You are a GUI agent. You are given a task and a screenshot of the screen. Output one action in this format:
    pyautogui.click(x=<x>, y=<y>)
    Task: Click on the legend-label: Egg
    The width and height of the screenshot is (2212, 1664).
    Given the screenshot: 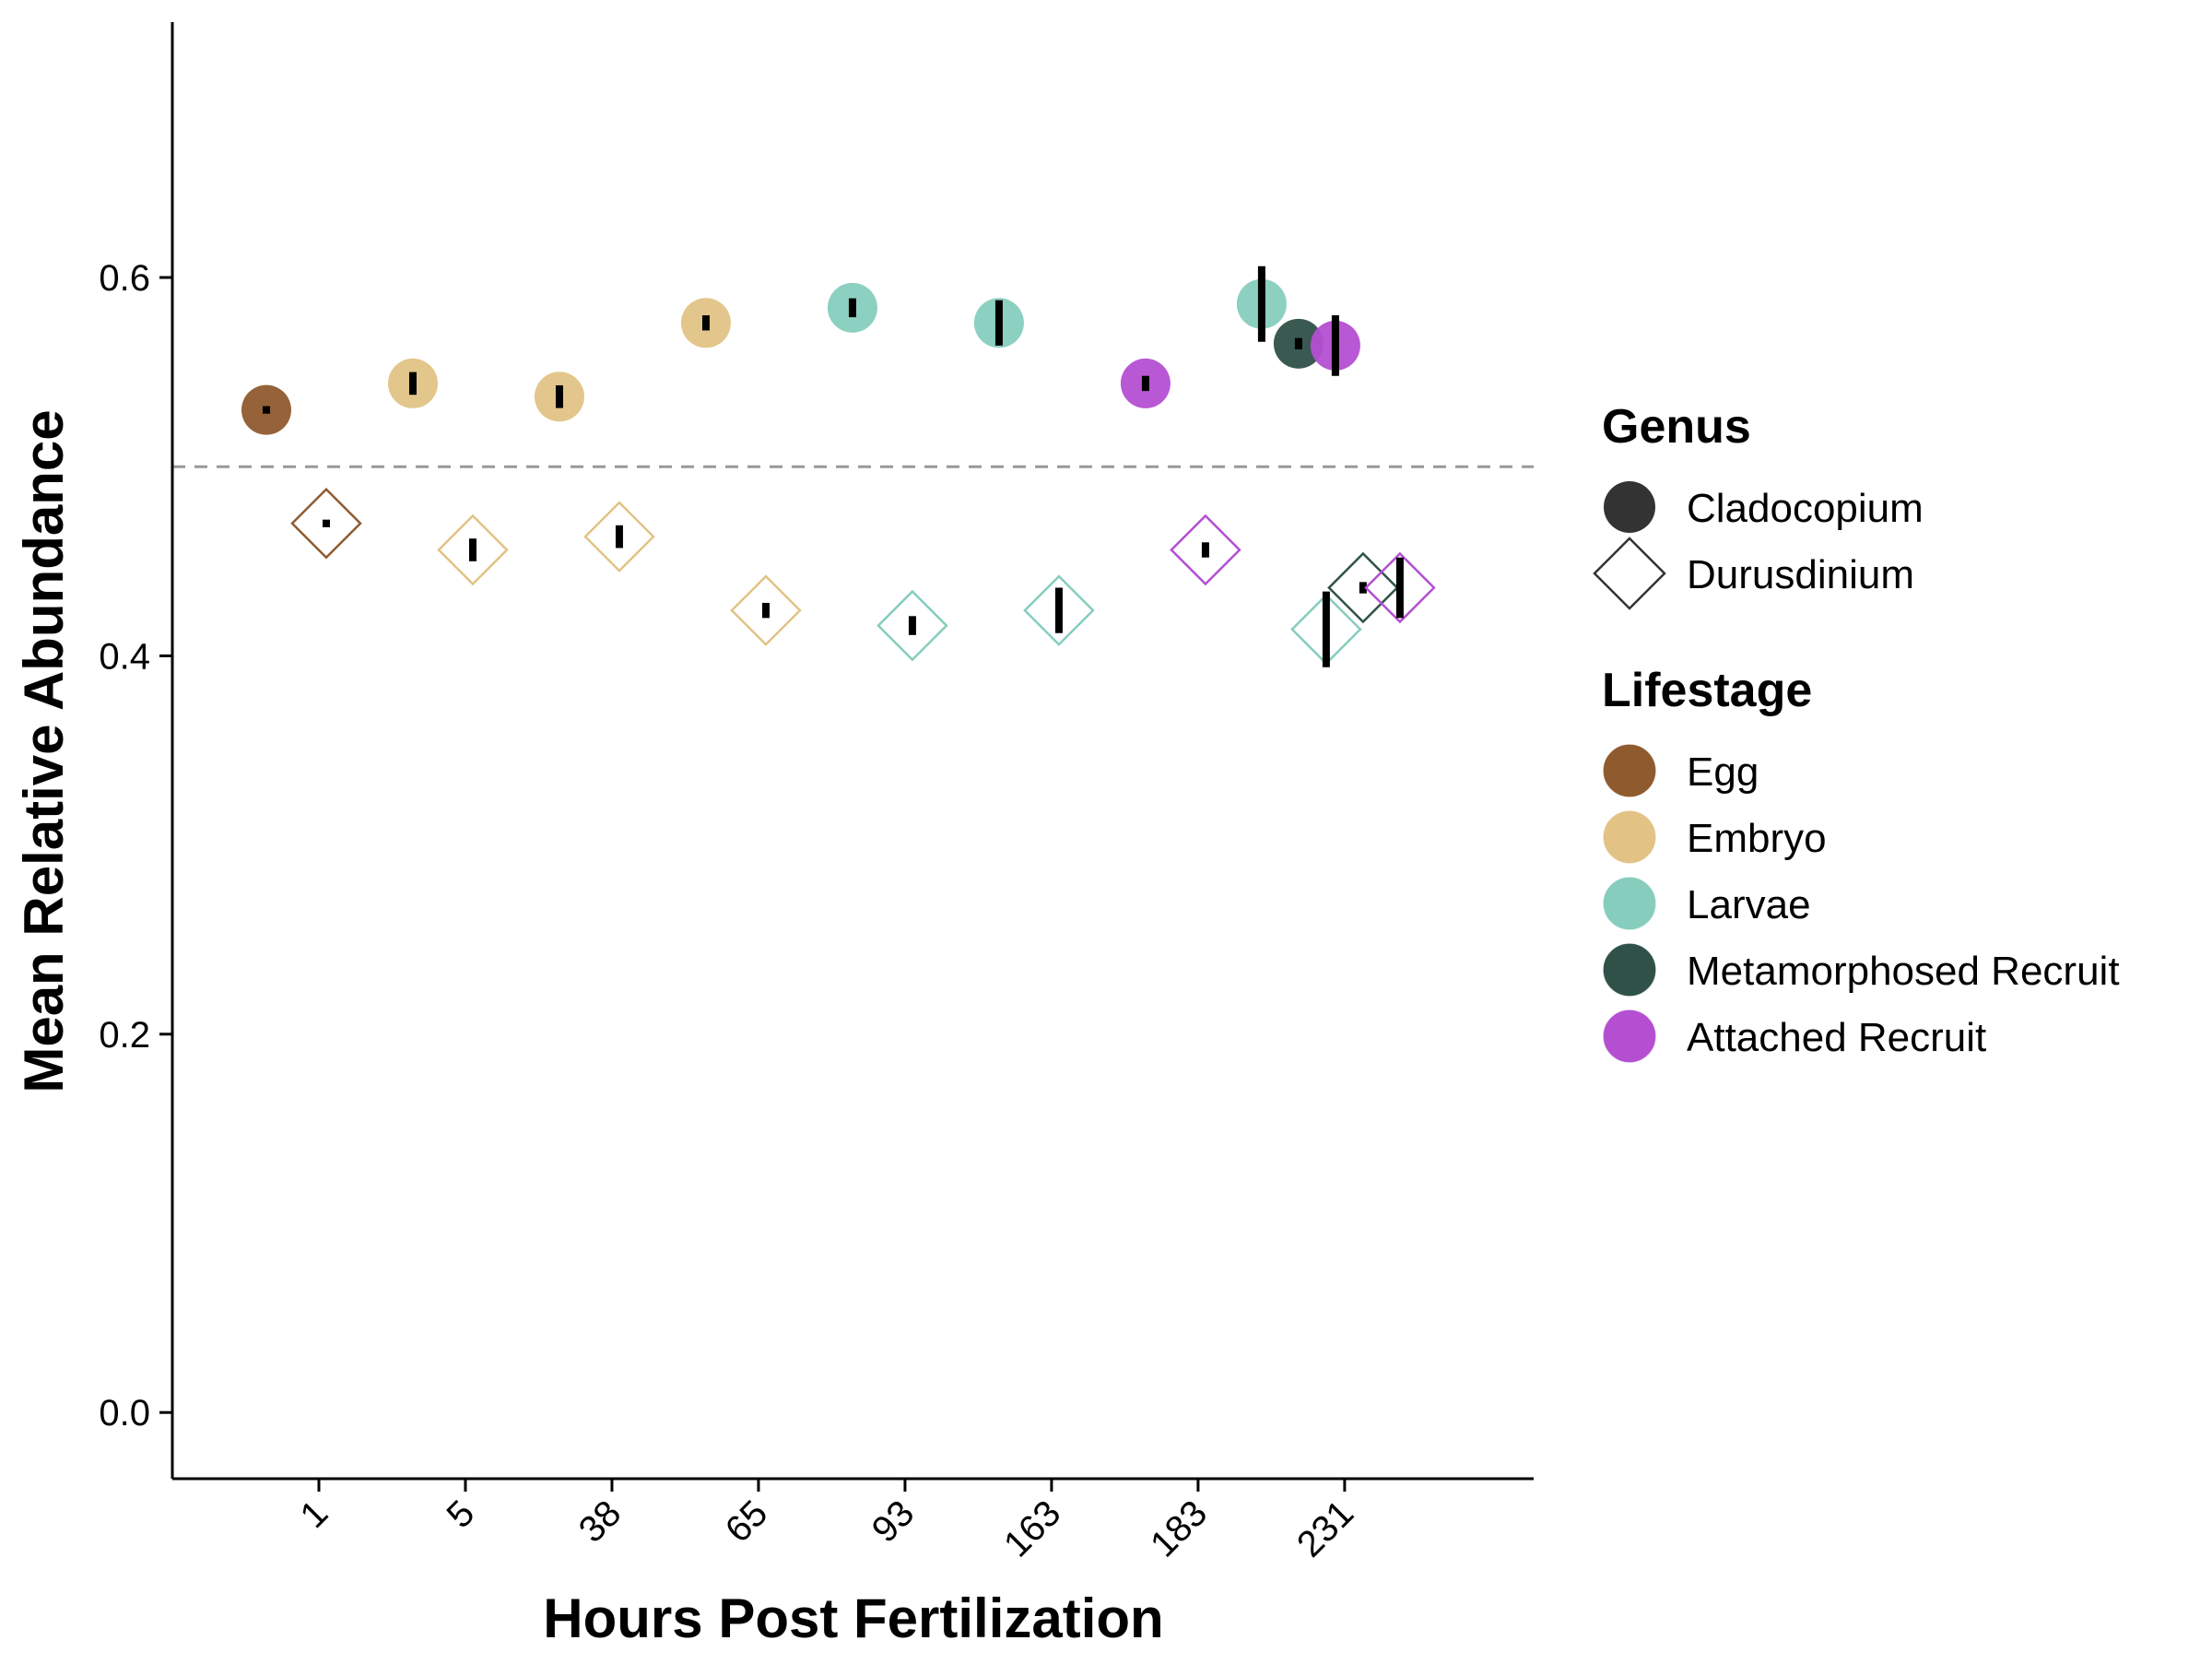 What is the action you would take?
    pyautogui.click(x=1723, y=772)
    